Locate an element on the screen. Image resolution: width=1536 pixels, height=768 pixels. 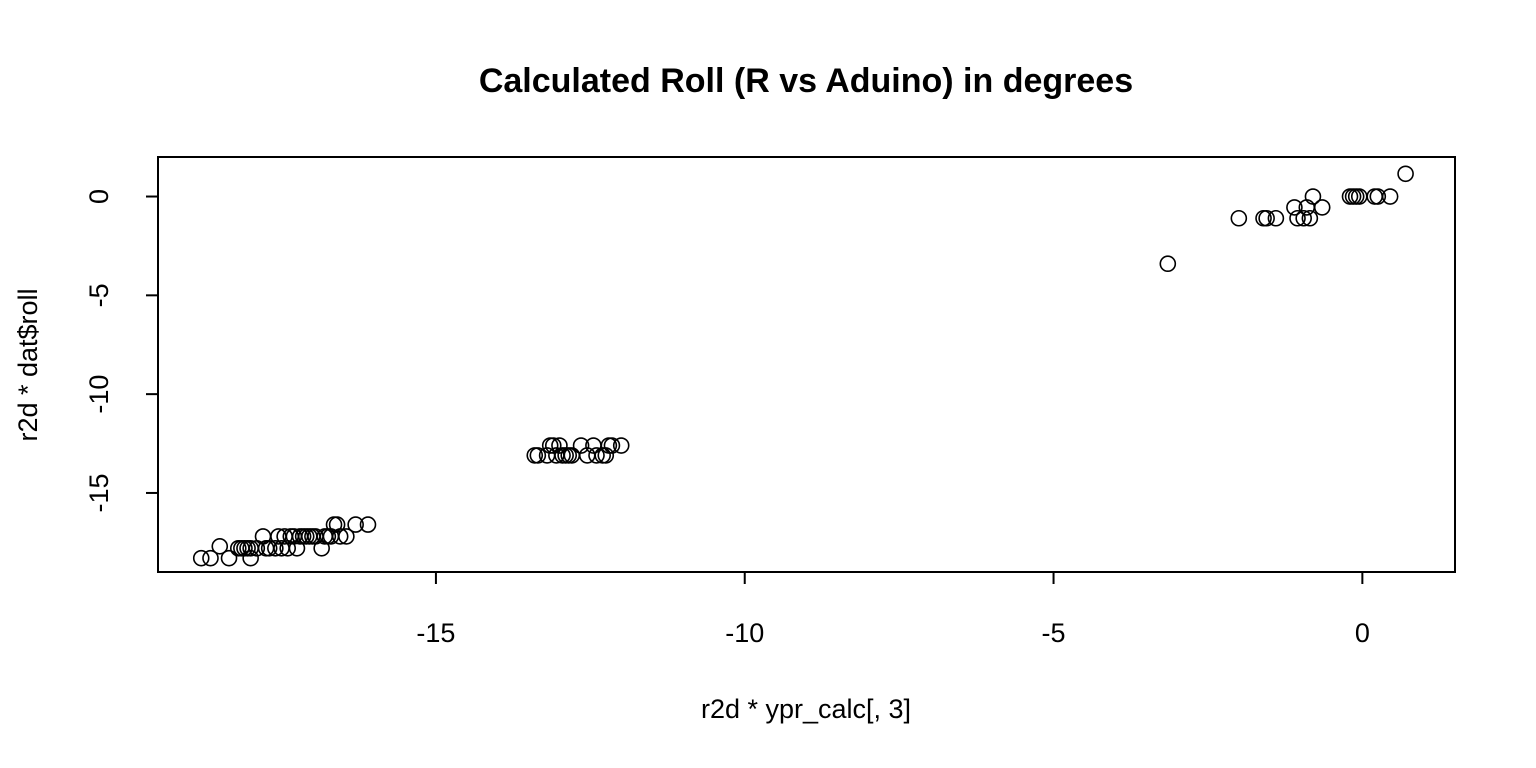
x-axis: -15 -10 -5 0 is located at coordinates (893, 610).